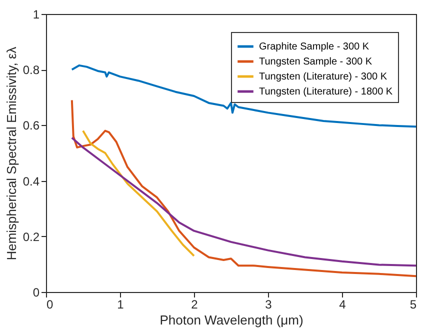 This screenshot has height=332, width=429. What do you see at coordinates (232, 320) in the screenshot?
I see `x-axis-title: Photon Wavelength (μm)` at bounding box center [232, 320].